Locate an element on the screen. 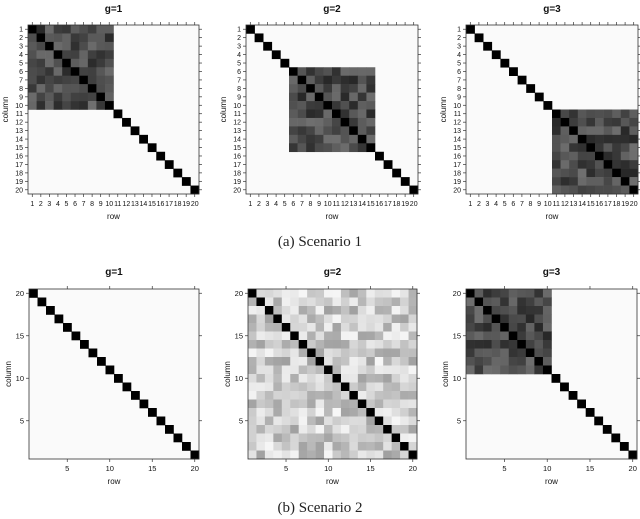 This screenshot has width=640, height=519. y-tick-label: 9 is located at coordinates (239, 97).